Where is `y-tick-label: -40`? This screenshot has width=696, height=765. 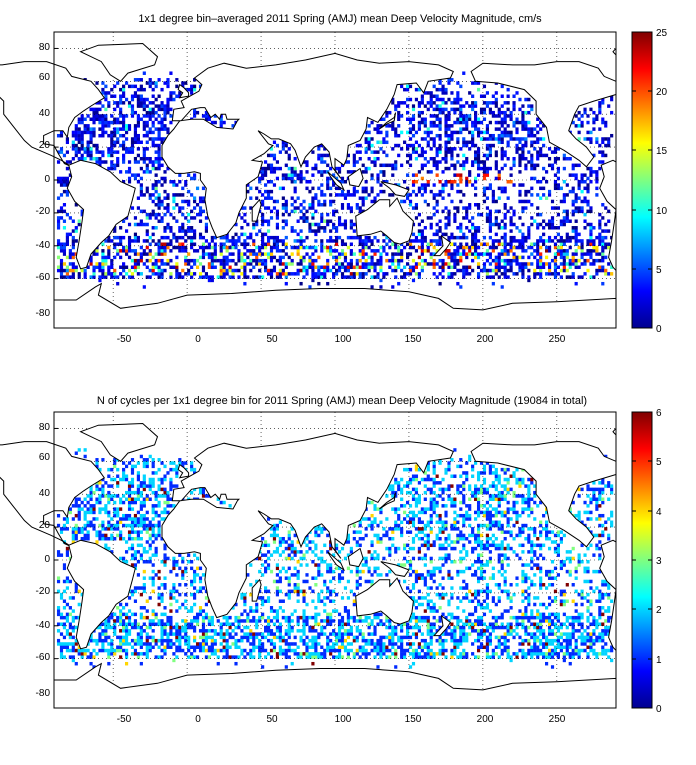 y-tick-label: -40 is located at coordinates (43, 245).